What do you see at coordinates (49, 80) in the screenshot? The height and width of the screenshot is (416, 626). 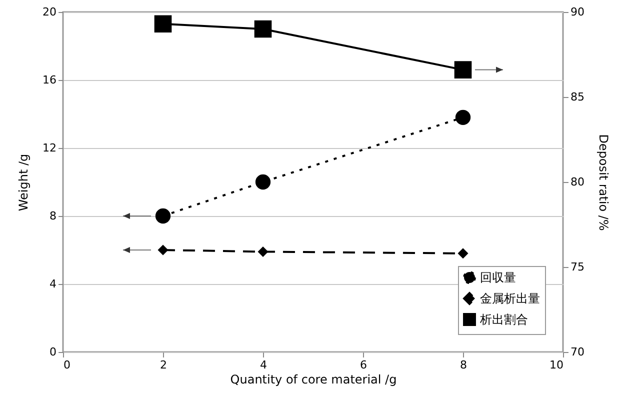 I see `y-tick-label: 16` at bounding box center [49, 80].